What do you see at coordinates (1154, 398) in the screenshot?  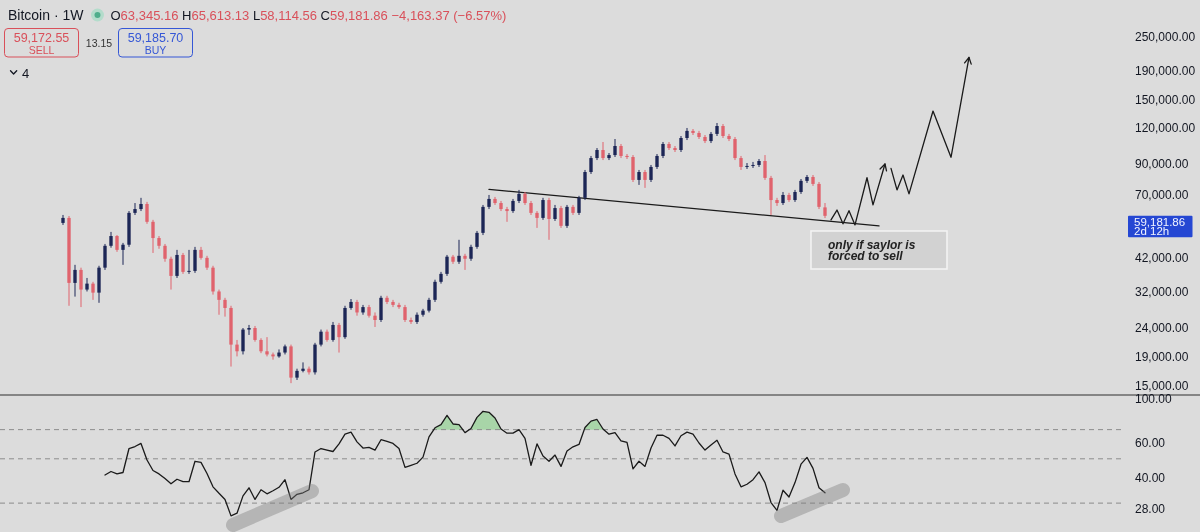 I see `y-tick-label: 100.00` at bounding box center [1154, 398].